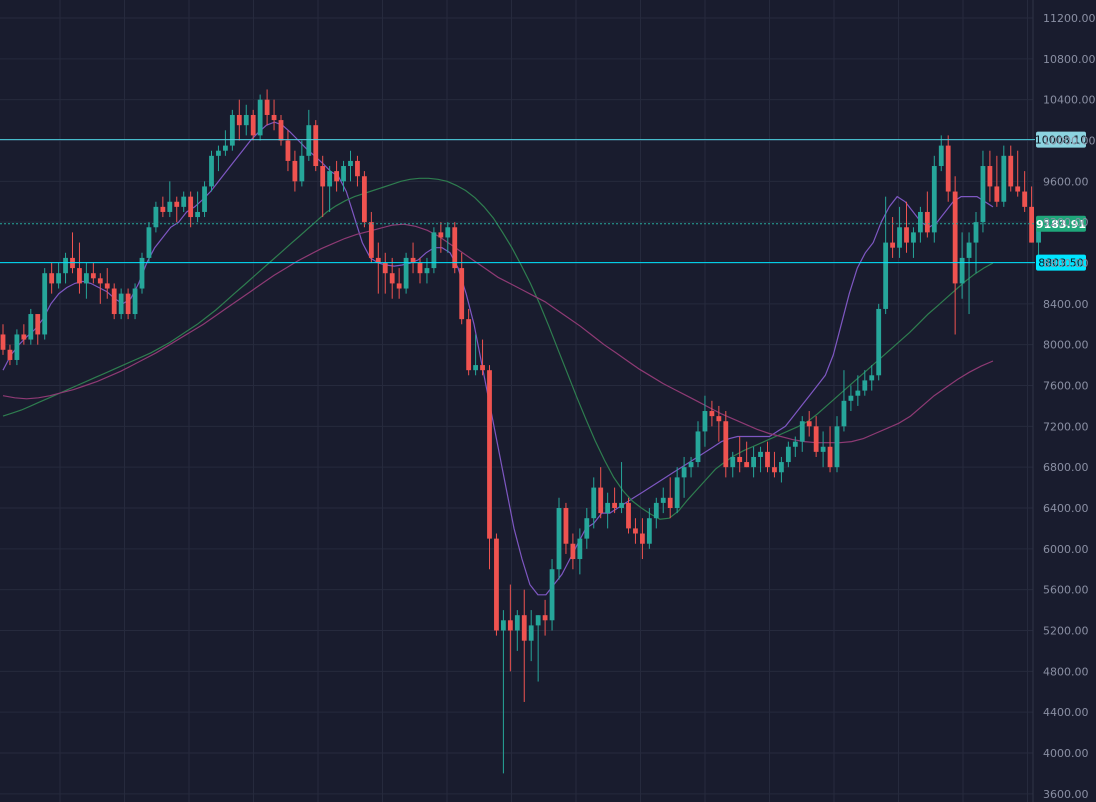 The height and width of the screenshot is (802, 1096). I want to click on price-tick-label: 7600.00, so click(1066, 386).